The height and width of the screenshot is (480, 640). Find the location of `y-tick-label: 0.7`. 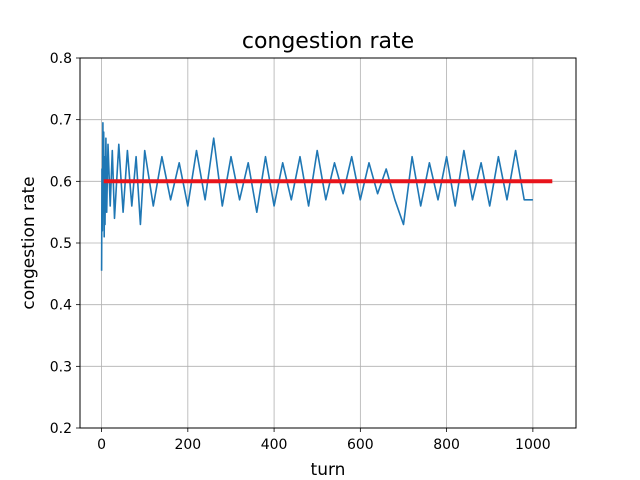

y-tick-label: 0.7 is located at coordinates (61, 121).